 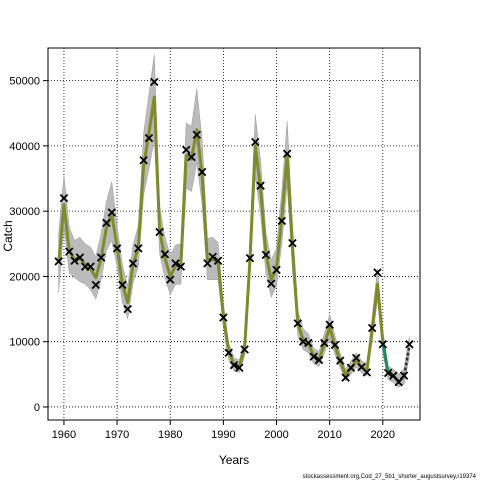 What do you see at coordinates (28, 245) in the screenshot?
I see `y-axis: 0 10000 20000 30000 40000 50000` at bounding box center [28, 245].